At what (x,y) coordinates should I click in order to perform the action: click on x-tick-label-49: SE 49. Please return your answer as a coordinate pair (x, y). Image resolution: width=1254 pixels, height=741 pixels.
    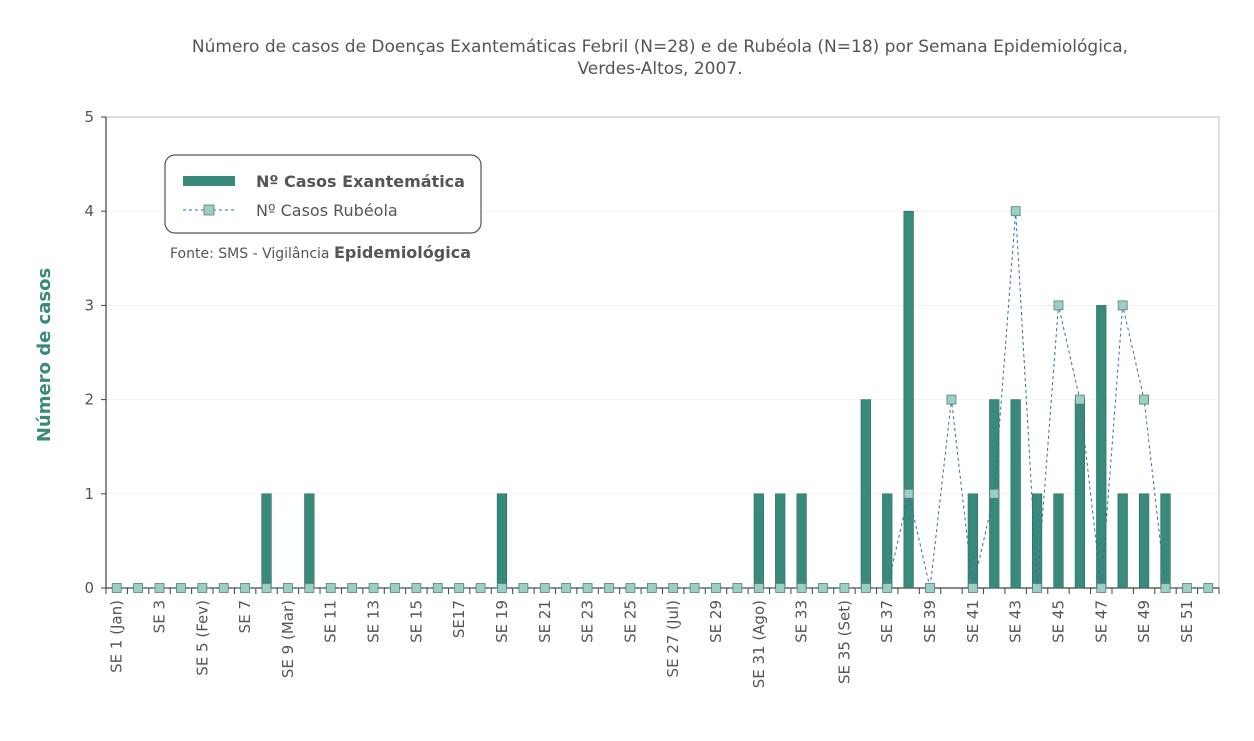
    Looking at the image, I should click on (1144, 621).